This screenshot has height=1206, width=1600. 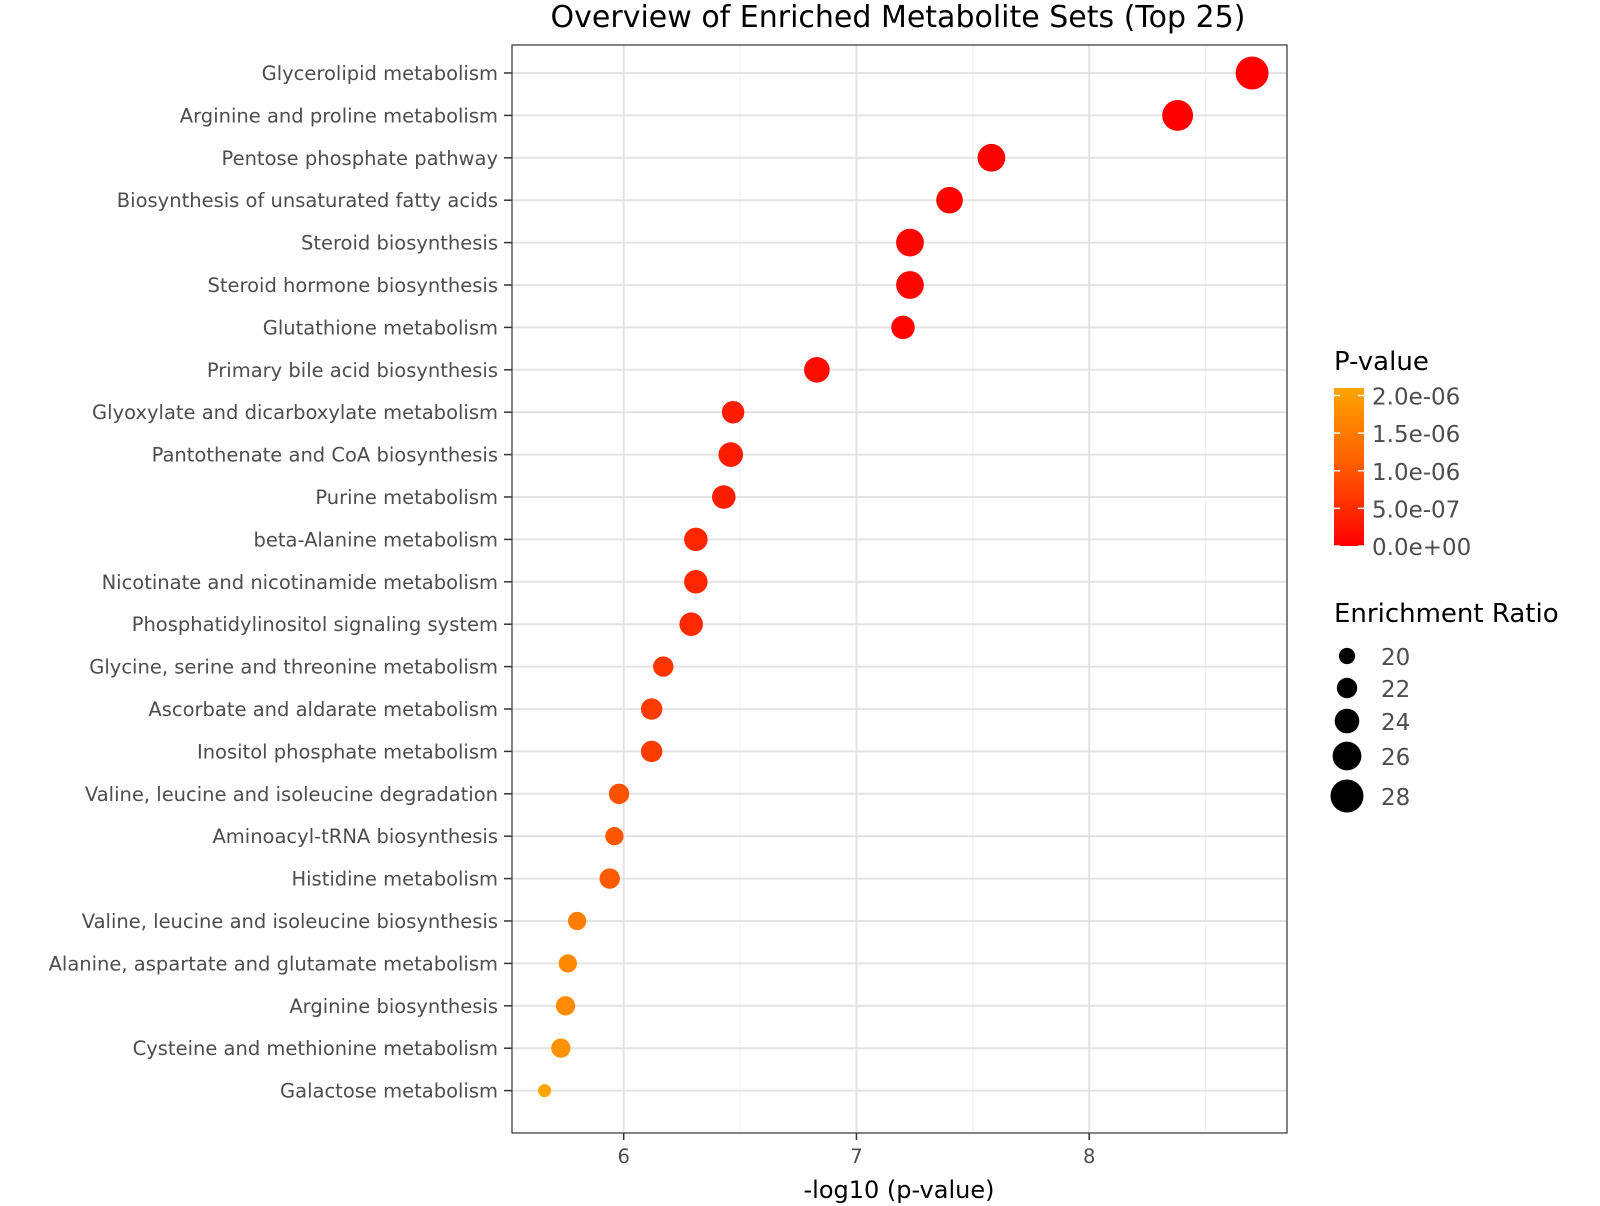 What do you see at coordinates (352, 370) in the screenshot?
I see `y-tick-label: Primary bile acid biosynthesis` at bounding box center [352, 370].